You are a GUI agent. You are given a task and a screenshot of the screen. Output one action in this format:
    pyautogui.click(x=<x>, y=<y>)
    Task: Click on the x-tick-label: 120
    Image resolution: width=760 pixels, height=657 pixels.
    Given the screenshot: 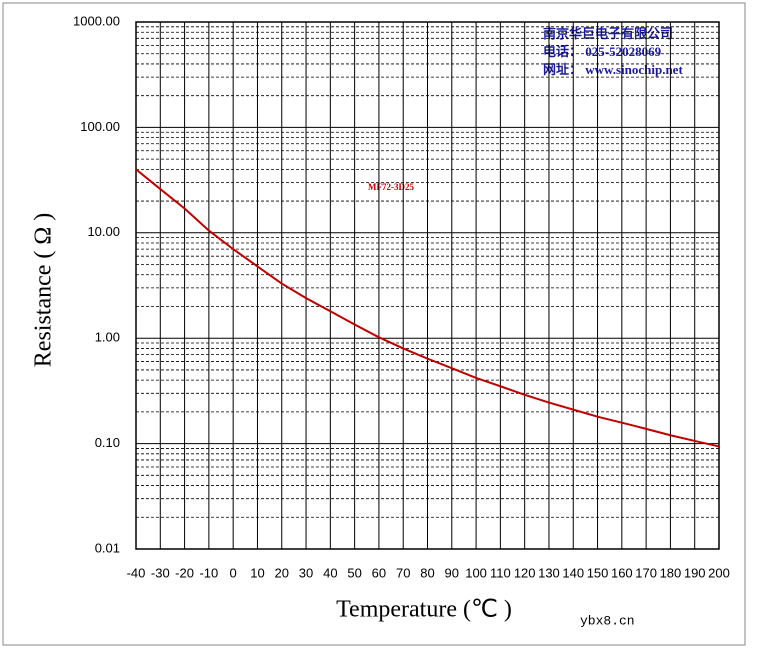 What is the action you would take?
    pyautogui.click(x=525, y=572)
    